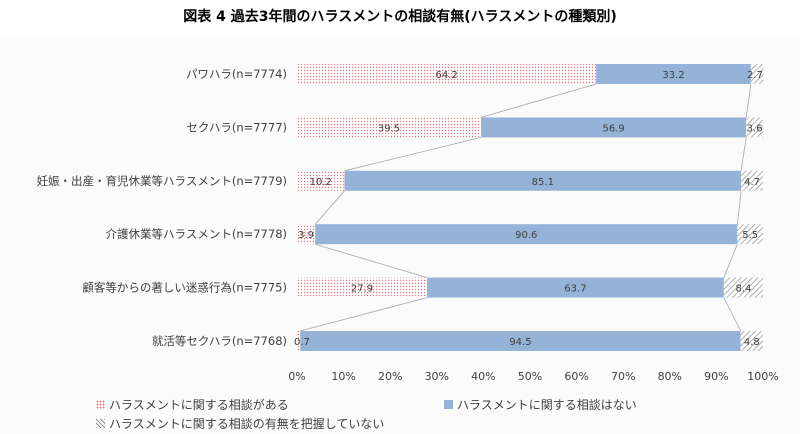 The width and height of the screenshot is (800, 434). Describe the element at coordinates (448, 404) in the screenshot. I see `legend-swatch-solid-icon` at that location.